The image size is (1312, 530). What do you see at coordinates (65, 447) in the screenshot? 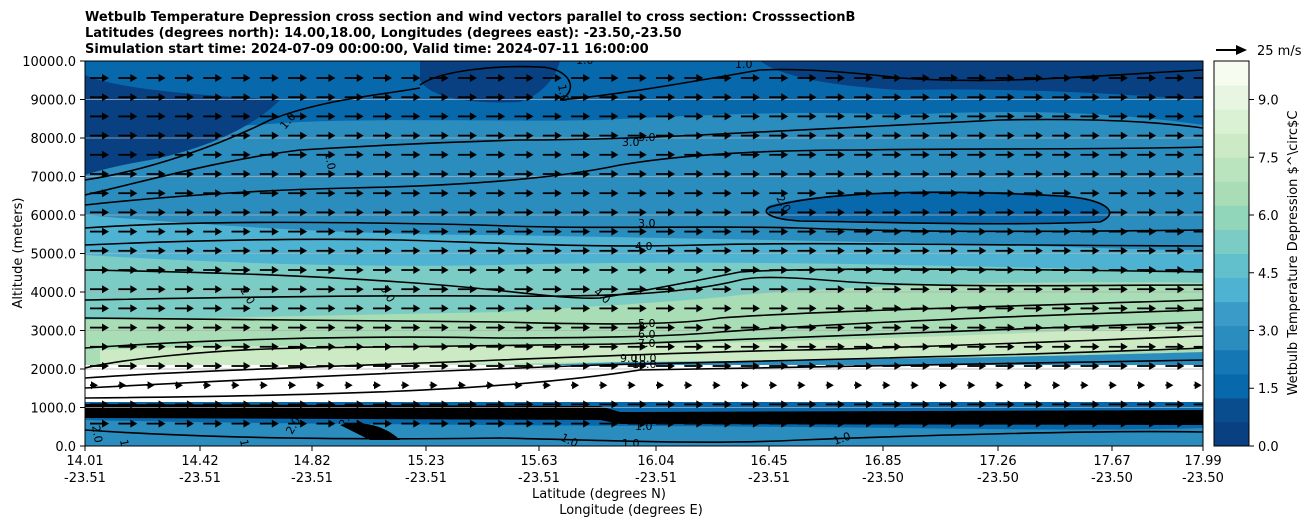
I see `y-tick-label: 0.0` at bounding box center [65, 447].